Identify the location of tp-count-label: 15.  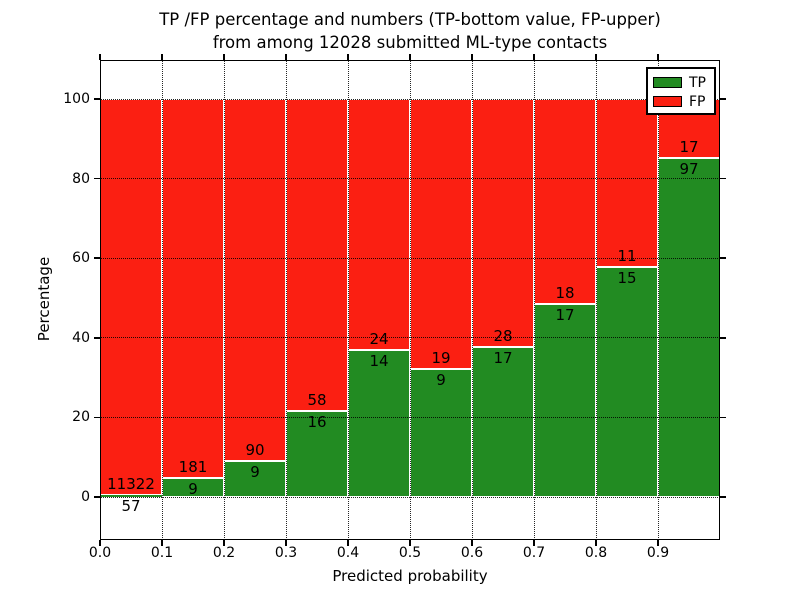
(627, 278).